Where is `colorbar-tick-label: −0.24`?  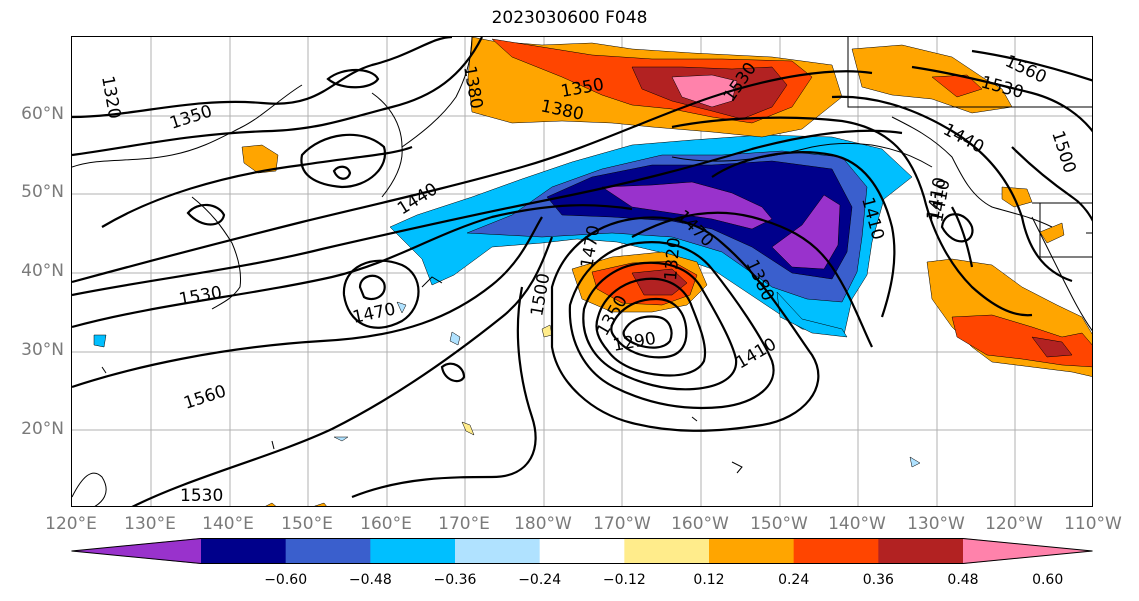
colorbar-tick-label: −0.24 is located at coordinates (540, 580).